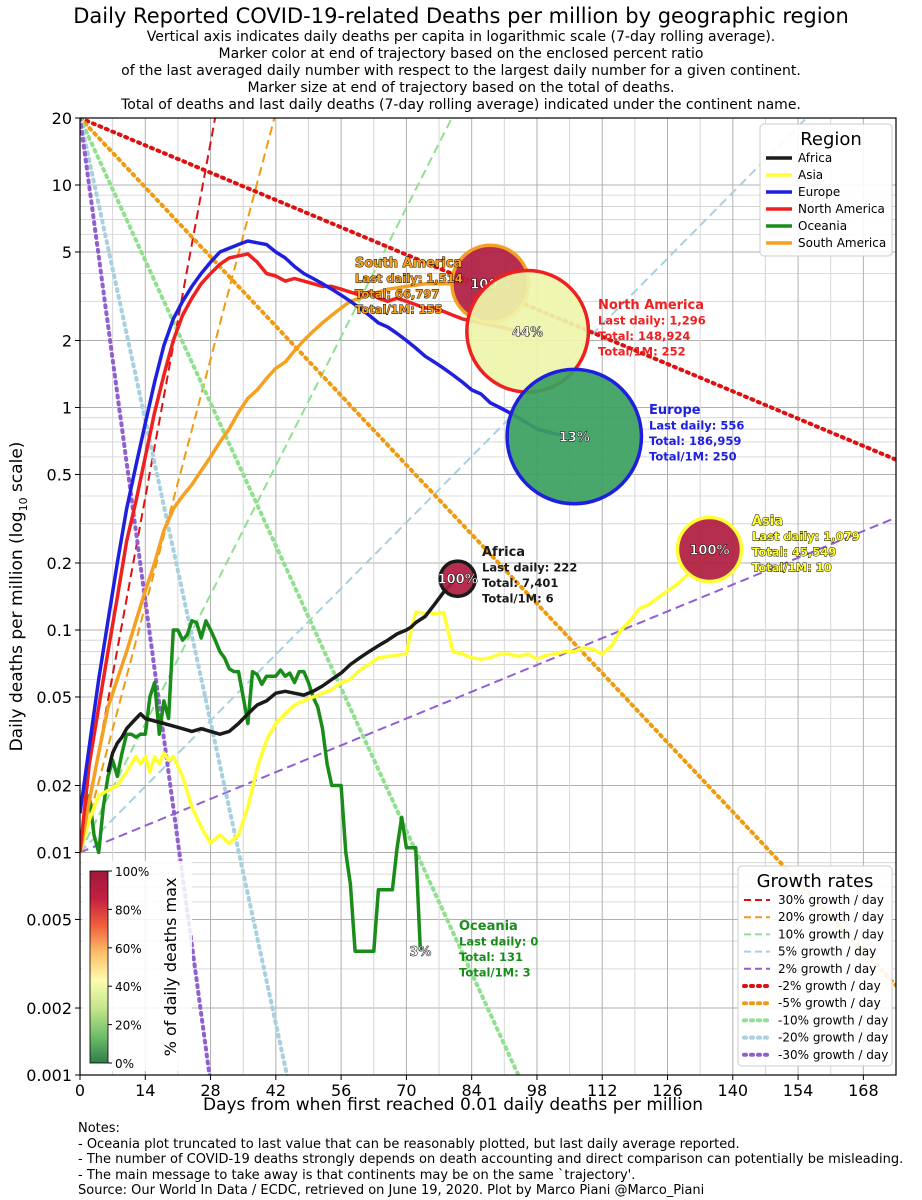  Describe the element at coordinates (841, 209) in the screenshot. I see `legend-label: North America` at that location.